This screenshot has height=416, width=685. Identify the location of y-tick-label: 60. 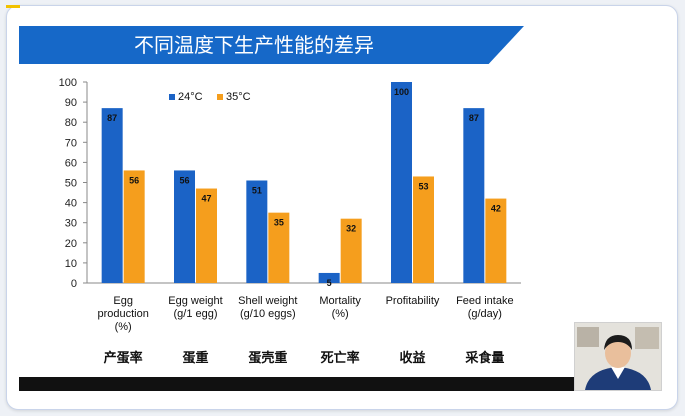
(71, 163).